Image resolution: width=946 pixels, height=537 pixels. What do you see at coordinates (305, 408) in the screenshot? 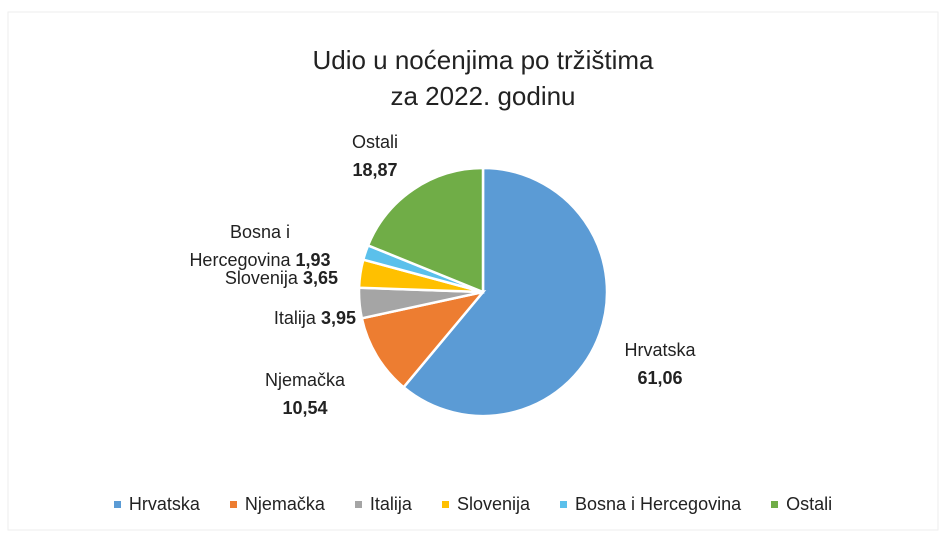
I see `data-label-value: 10,54` at bounding box center [305, 408].